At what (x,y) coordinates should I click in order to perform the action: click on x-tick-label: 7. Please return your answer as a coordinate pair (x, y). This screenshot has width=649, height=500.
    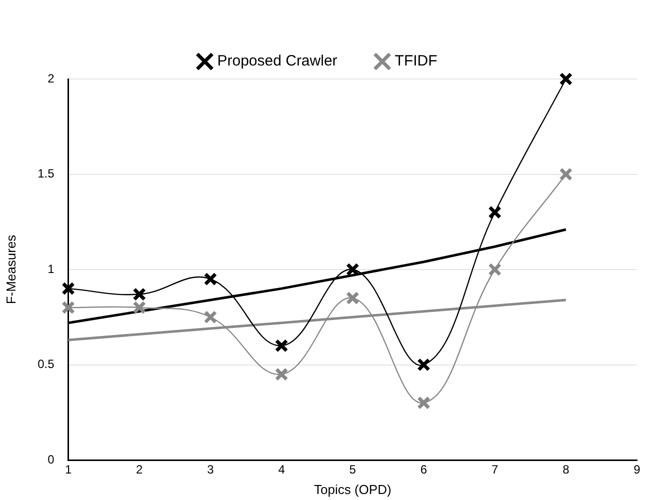
    Looking at the image, I should click on (494, 469).